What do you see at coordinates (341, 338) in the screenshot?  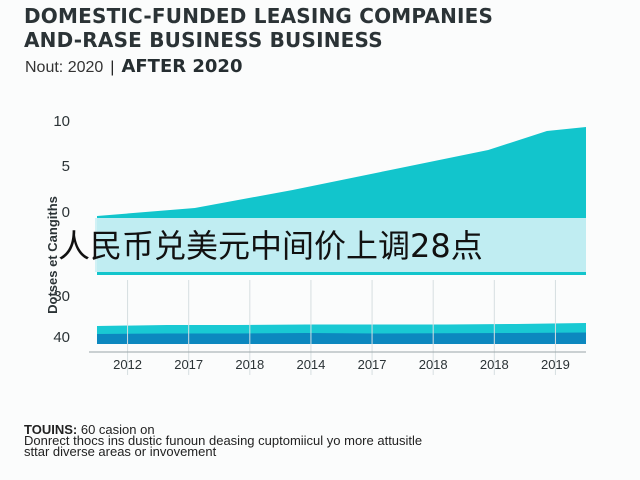 I see `bottom-area-dark` at bounding box center [341, 338].